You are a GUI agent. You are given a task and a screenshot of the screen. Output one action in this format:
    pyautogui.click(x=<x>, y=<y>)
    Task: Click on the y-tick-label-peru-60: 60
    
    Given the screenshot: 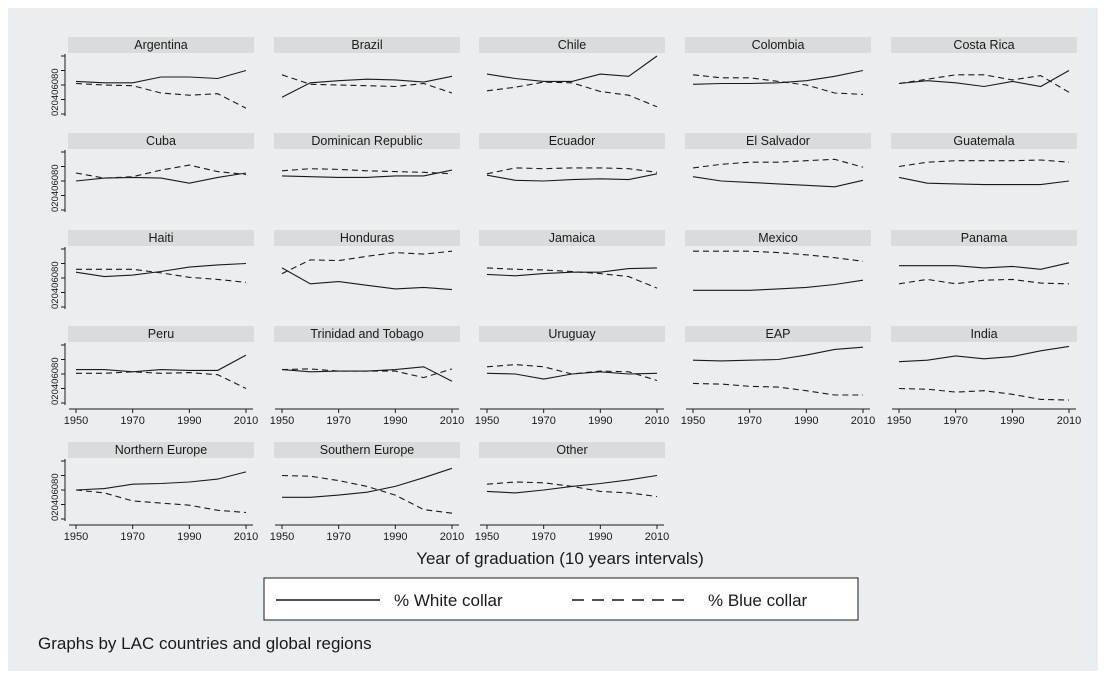 What is the action you would take?
    pyautogui.click(x=55, y=373)
    